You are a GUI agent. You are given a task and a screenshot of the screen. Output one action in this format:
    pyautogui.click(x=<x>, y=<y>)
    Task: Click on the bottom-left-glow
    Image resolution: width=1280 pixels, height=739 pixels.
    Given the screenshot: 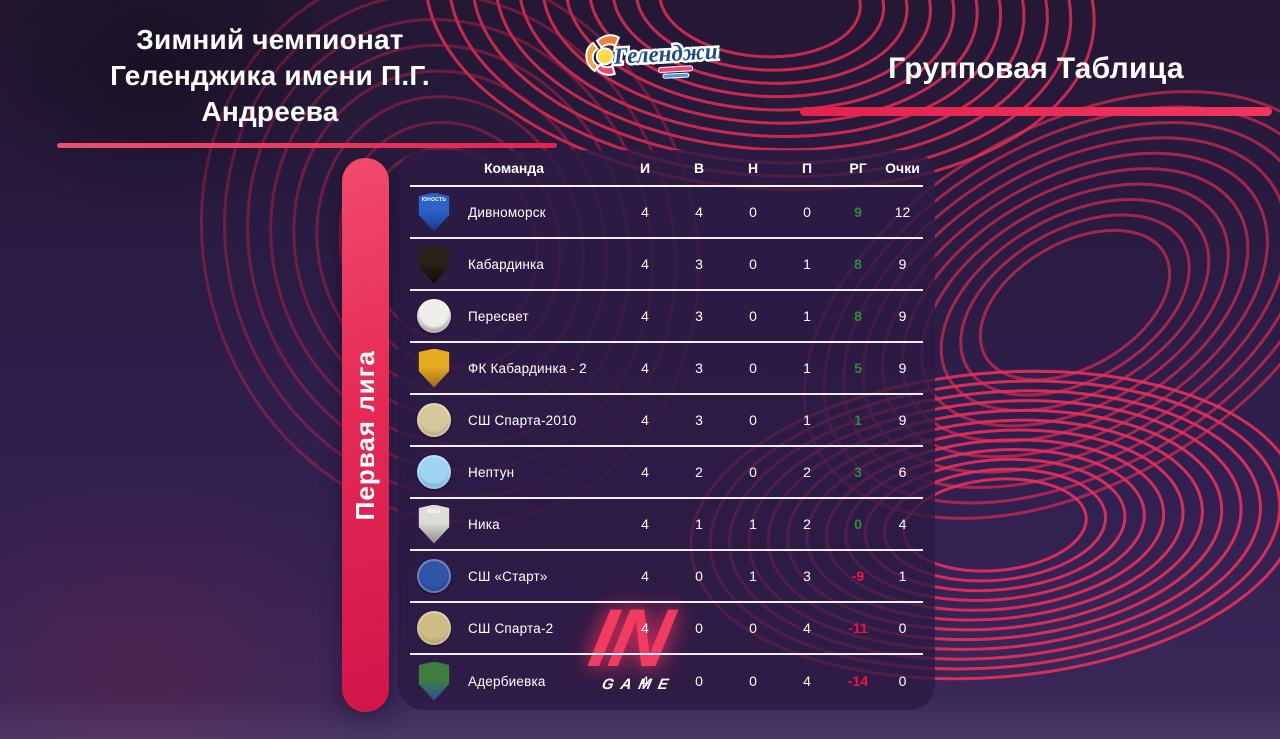 What is the action you would take?
    pyautogui.click(x=200, y=599)
    